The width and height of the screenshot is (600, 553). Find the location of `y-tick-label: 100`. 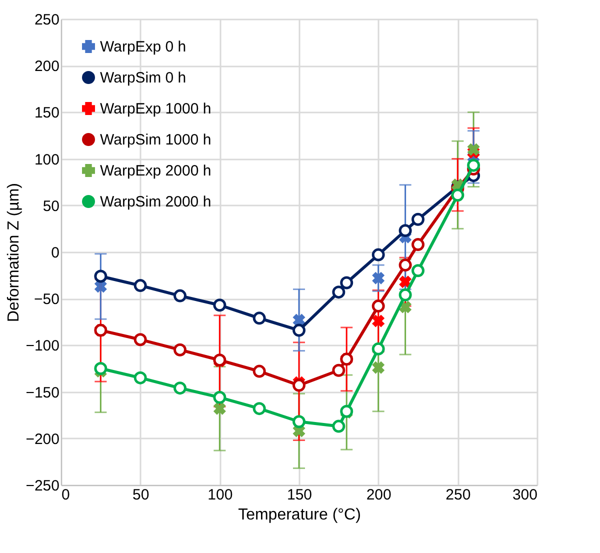

y-tick-label: 100 is located at coordinates (47, 159).